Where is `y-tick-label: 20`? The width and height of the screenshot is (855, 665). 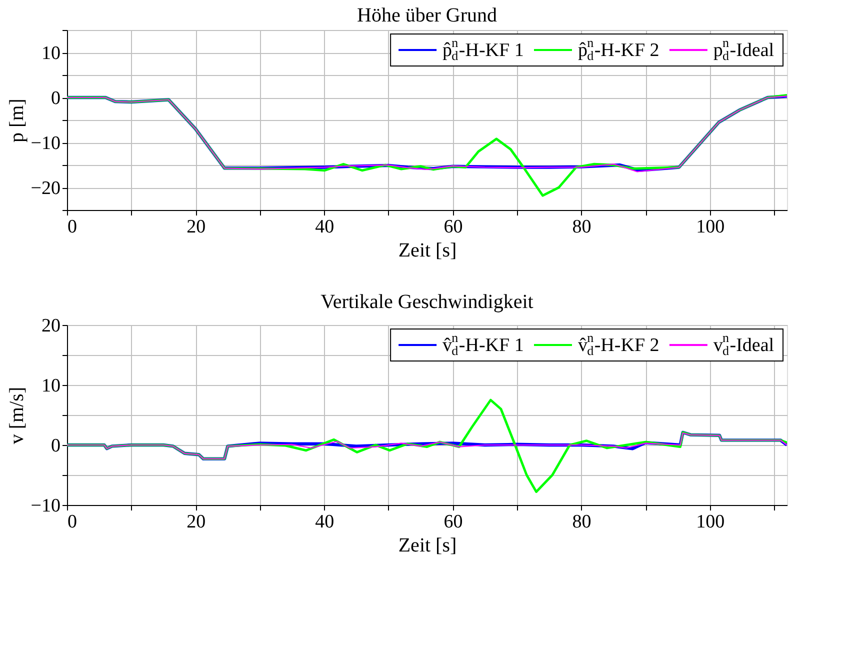 y-tick-label: 20 is located at coordinates (51, 326).